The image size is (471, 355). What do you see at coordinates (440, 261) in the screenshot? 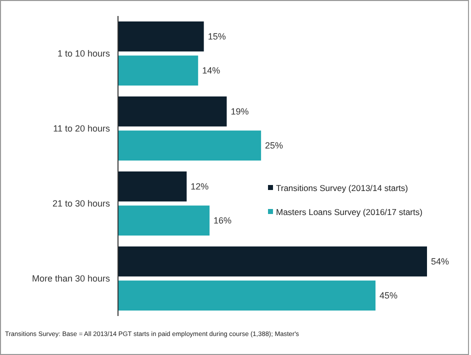
I see `data-label: 54%` at bounding box center [440, 261].